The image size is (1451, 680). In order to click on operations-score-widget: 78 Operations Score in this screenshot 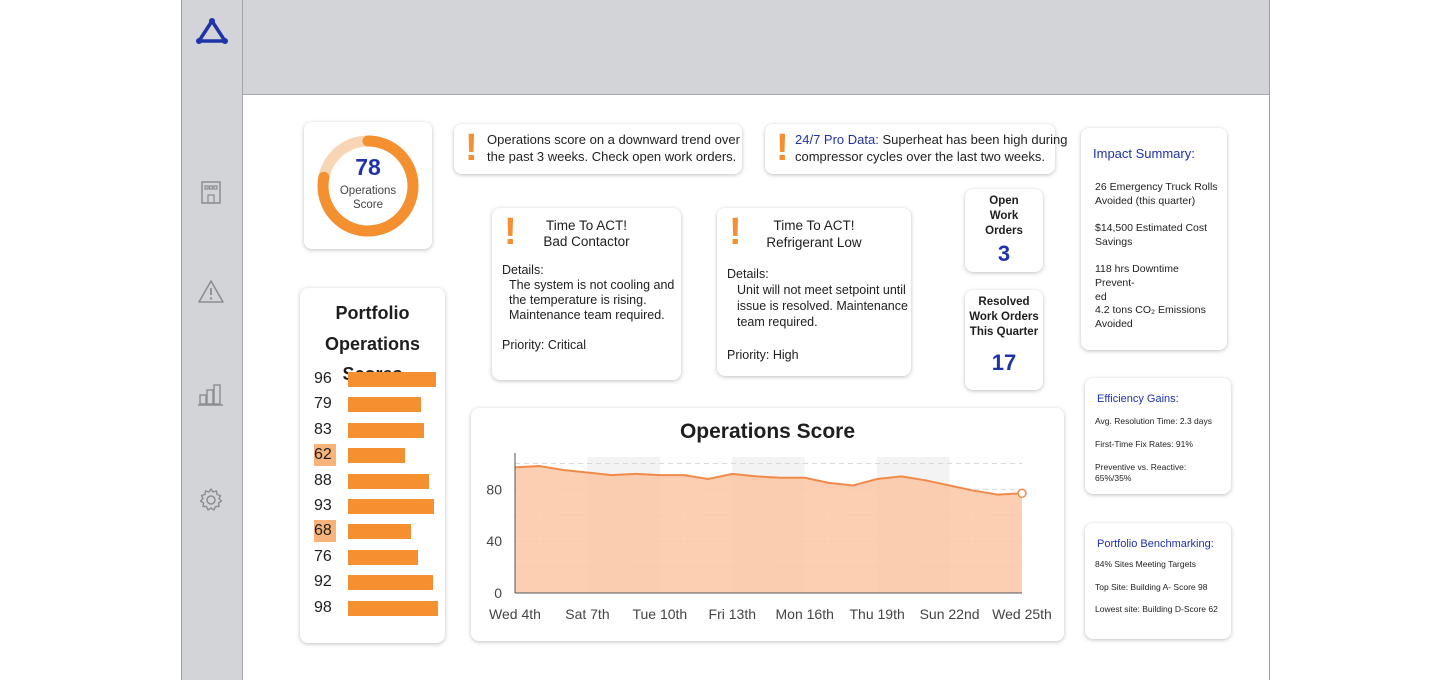, I will do `click(368, 185)`.